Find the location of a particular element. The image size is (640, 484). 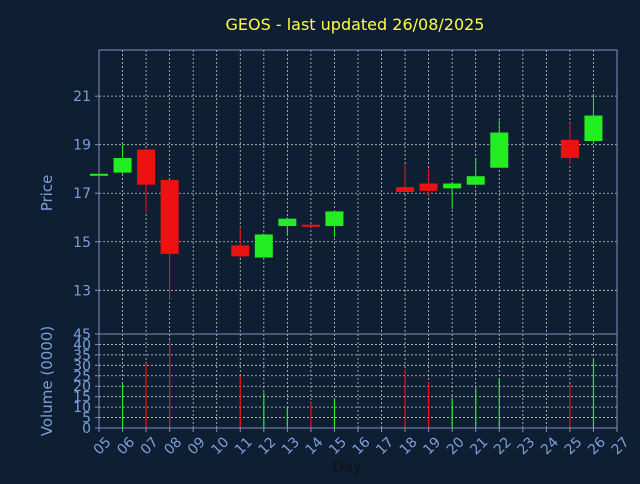

x-tick-label: 06 is located at coordinates (126, 446).